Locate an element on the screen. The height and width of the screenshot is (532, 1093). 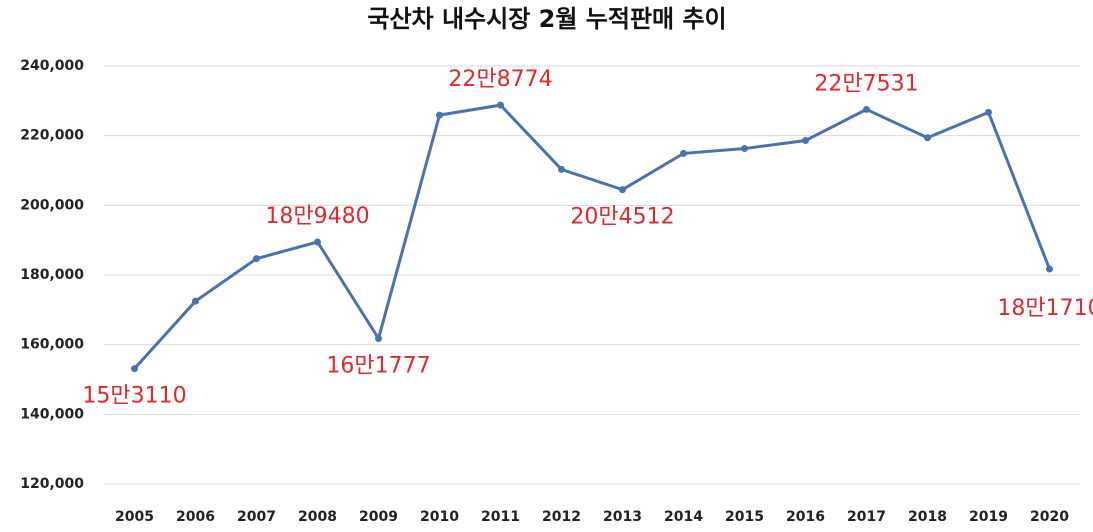
x-tick-label: 2018 is located at coordinates (927, 517).